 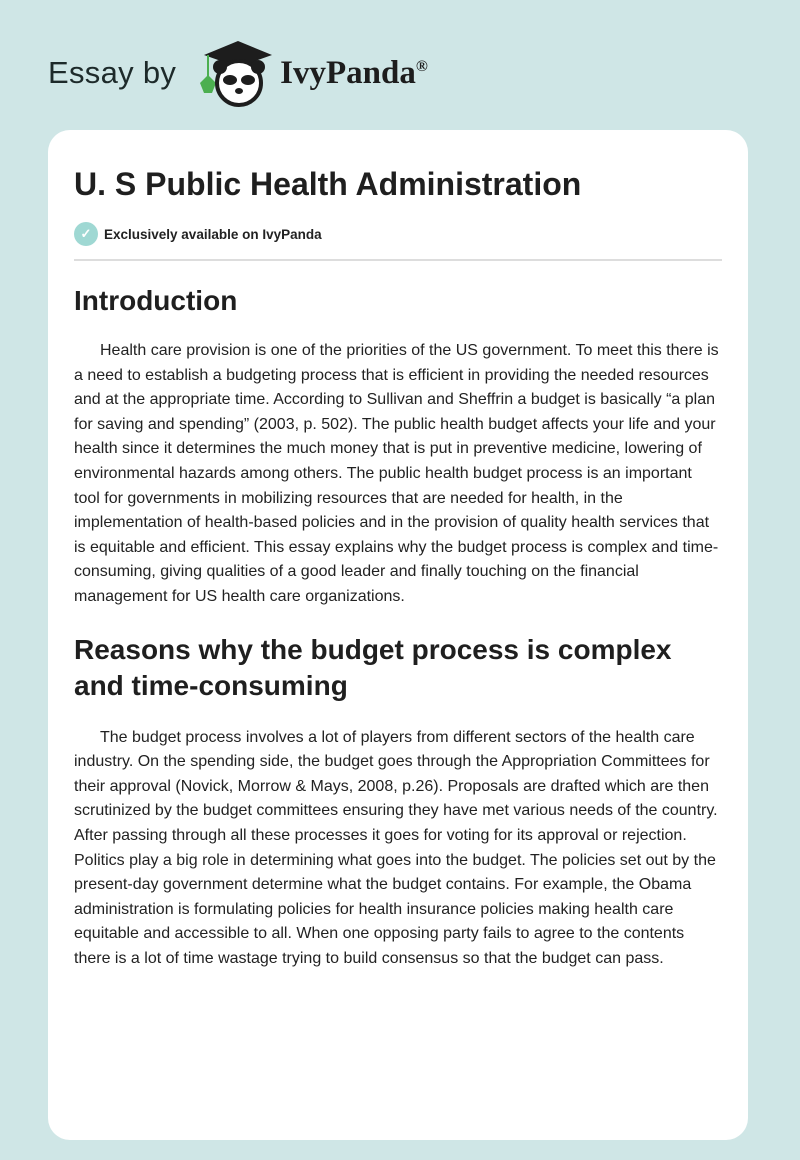 I want to click on essay-by-label: Essay by, so click(x=112, y=72).